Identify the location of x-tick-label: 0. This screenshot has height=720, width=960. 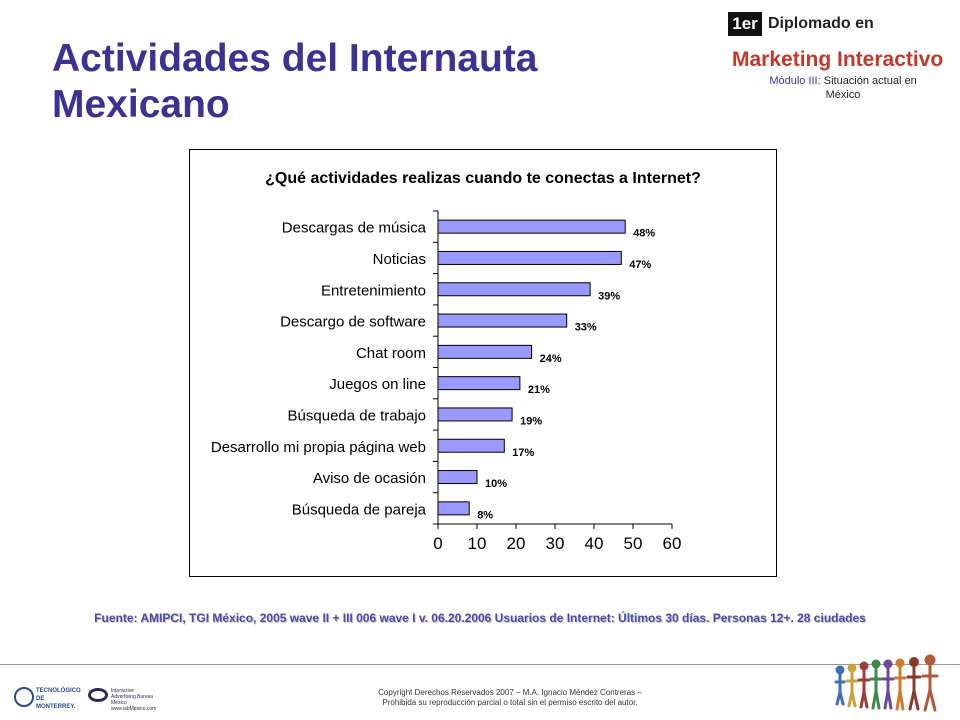
(437, 543).